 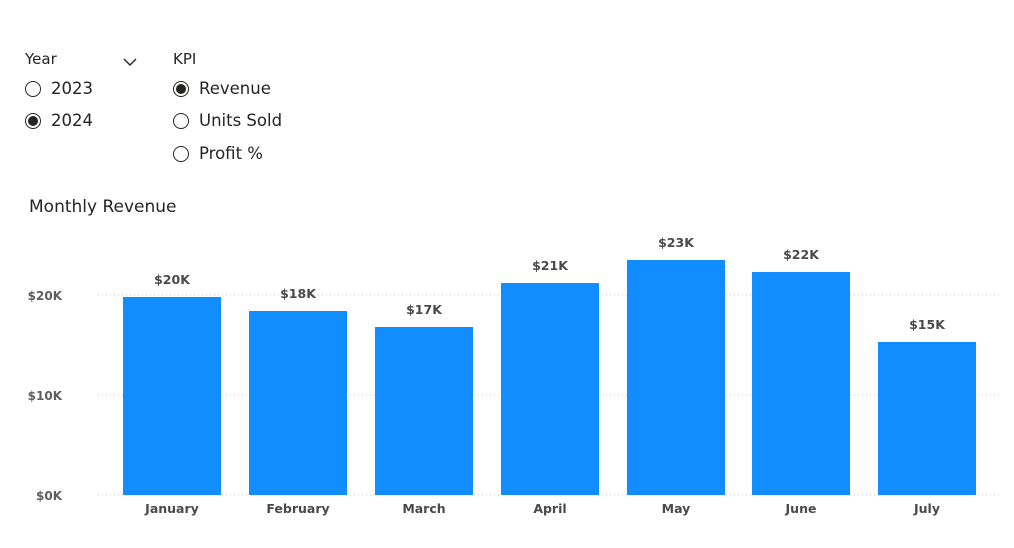 I want to click on x-tick-label: March, so click(x=423, y=508).